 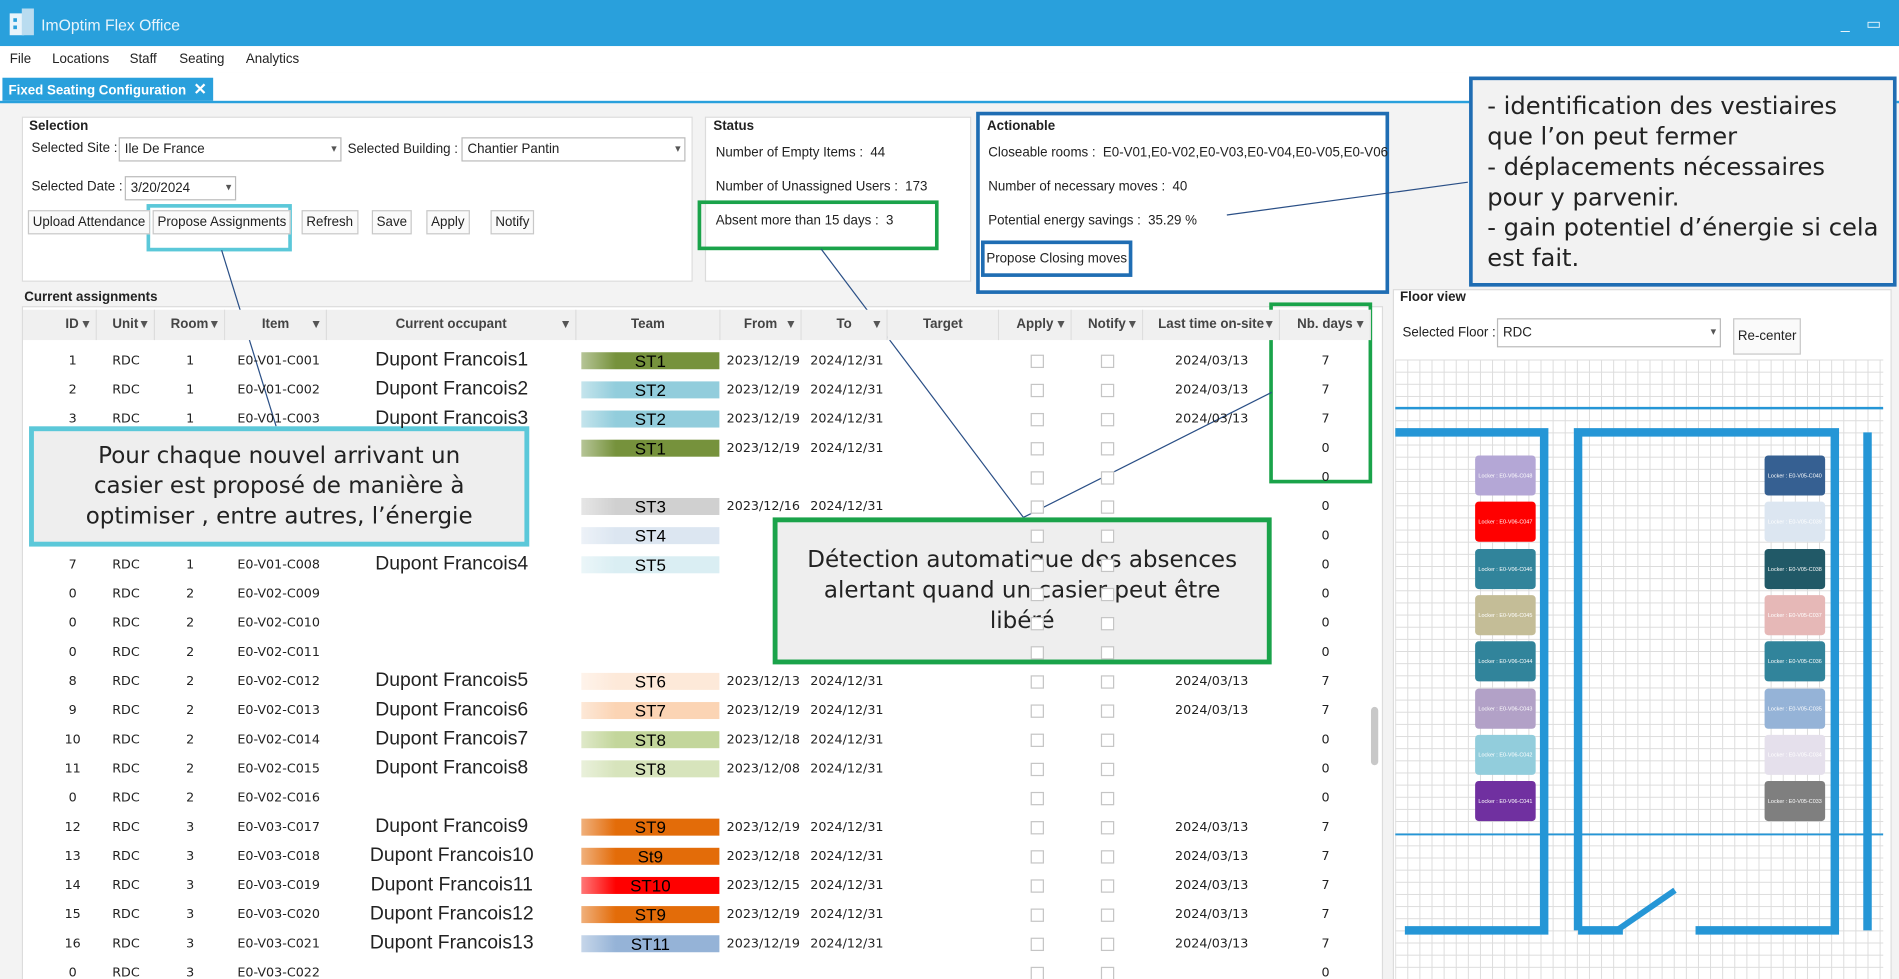 What do you see at coordinates (1107, 325) in the screenshot?
I see `column-header: Notify ▼` at bounding box center [1107, 325].